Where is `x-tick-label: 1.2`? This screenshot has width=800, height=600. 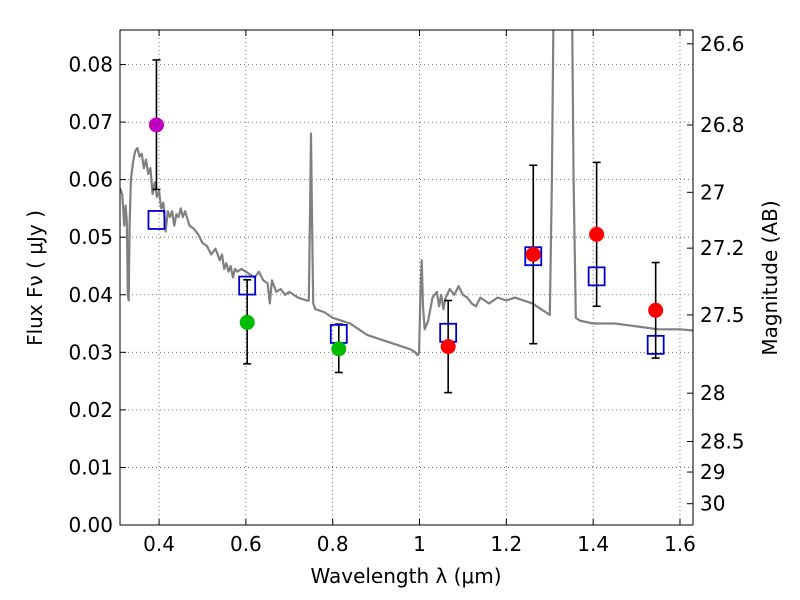 x-tick-label: 1.2 is located at coordinates (506, 544).